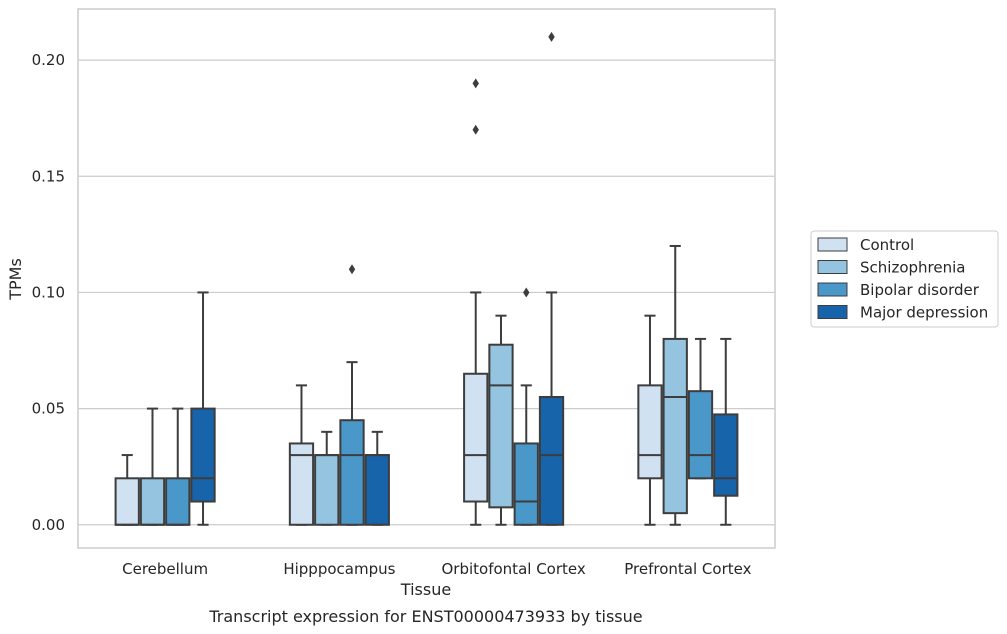 This screenshot has height=634, width=1007. Describe the element at coordinates (514, 569) in the screenshot. I see `x-tick-label: Orbitofontal Cortex` at that location.